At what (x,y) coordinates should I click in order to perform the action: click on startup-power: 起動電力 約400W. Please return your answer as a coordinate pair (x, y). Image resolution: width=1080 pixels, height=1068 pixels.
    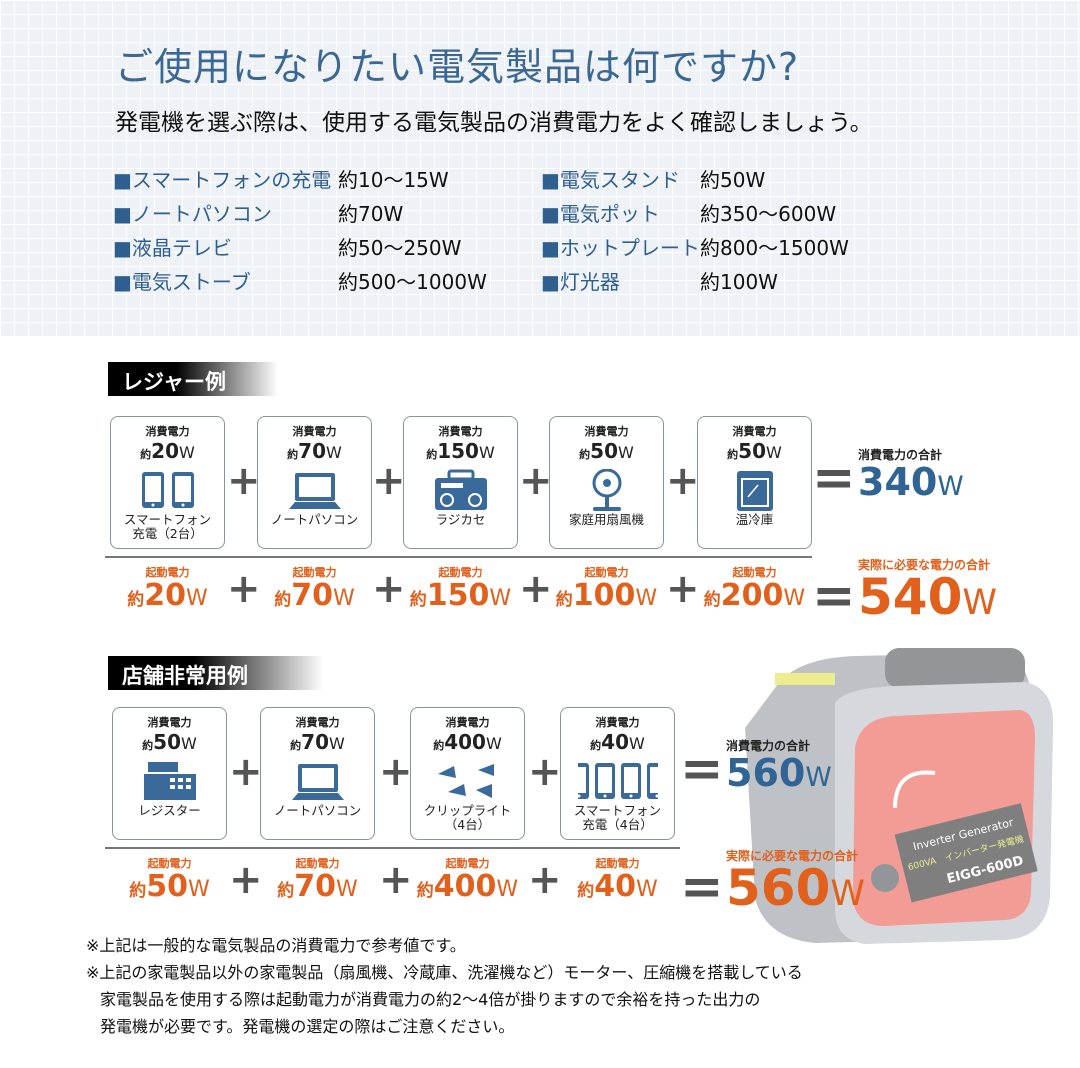
    Looking at the image, I should click on (467, 881).